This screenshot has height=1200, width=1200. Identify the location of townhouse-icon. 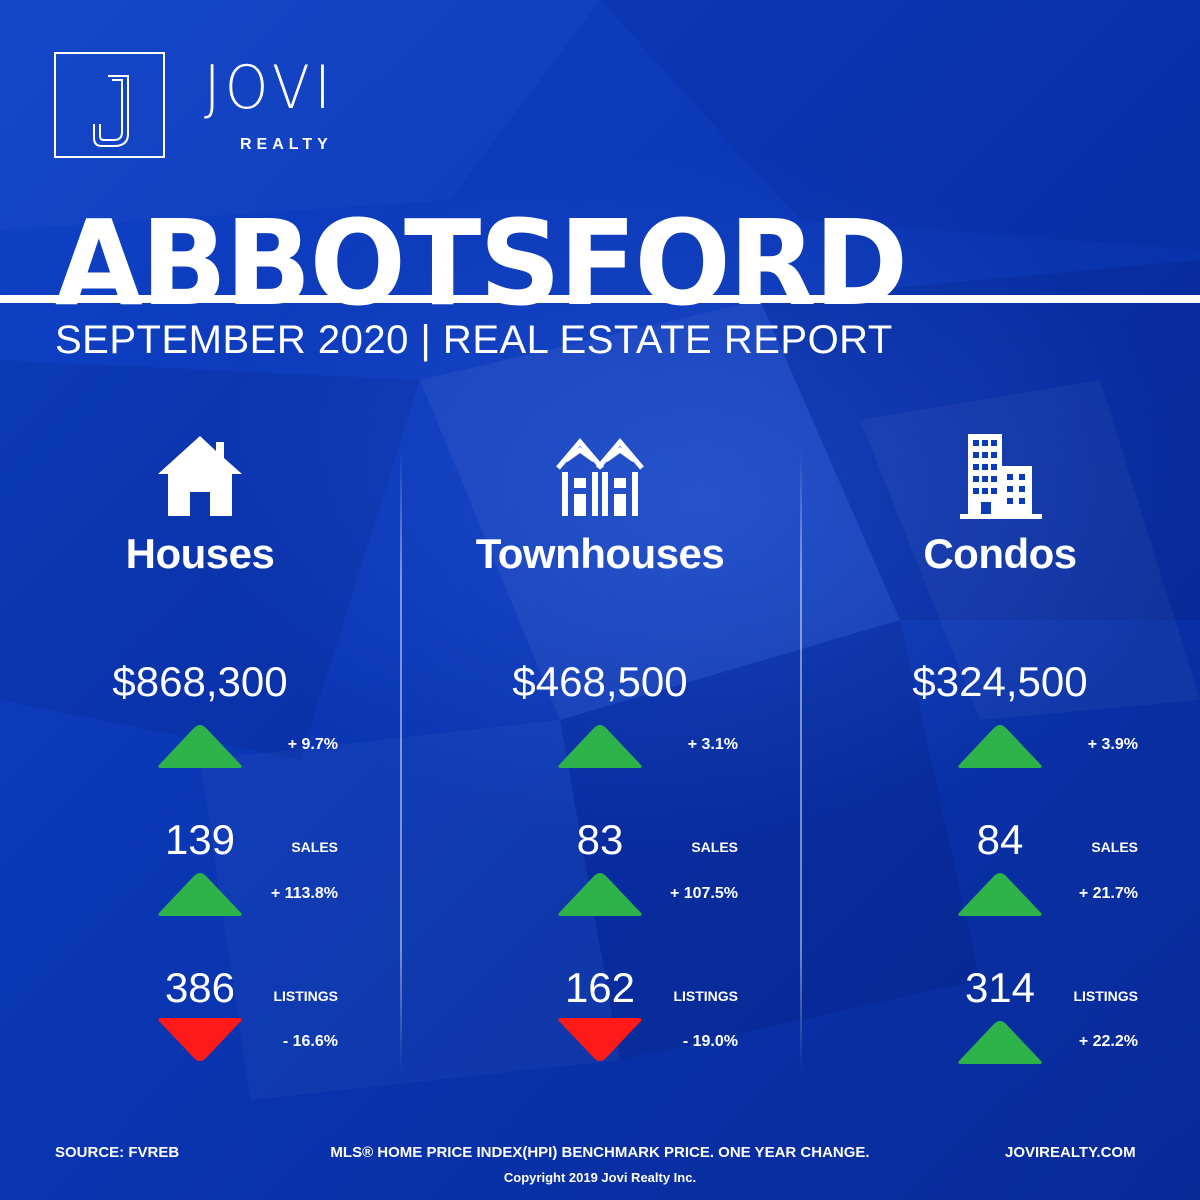
(600, 475).